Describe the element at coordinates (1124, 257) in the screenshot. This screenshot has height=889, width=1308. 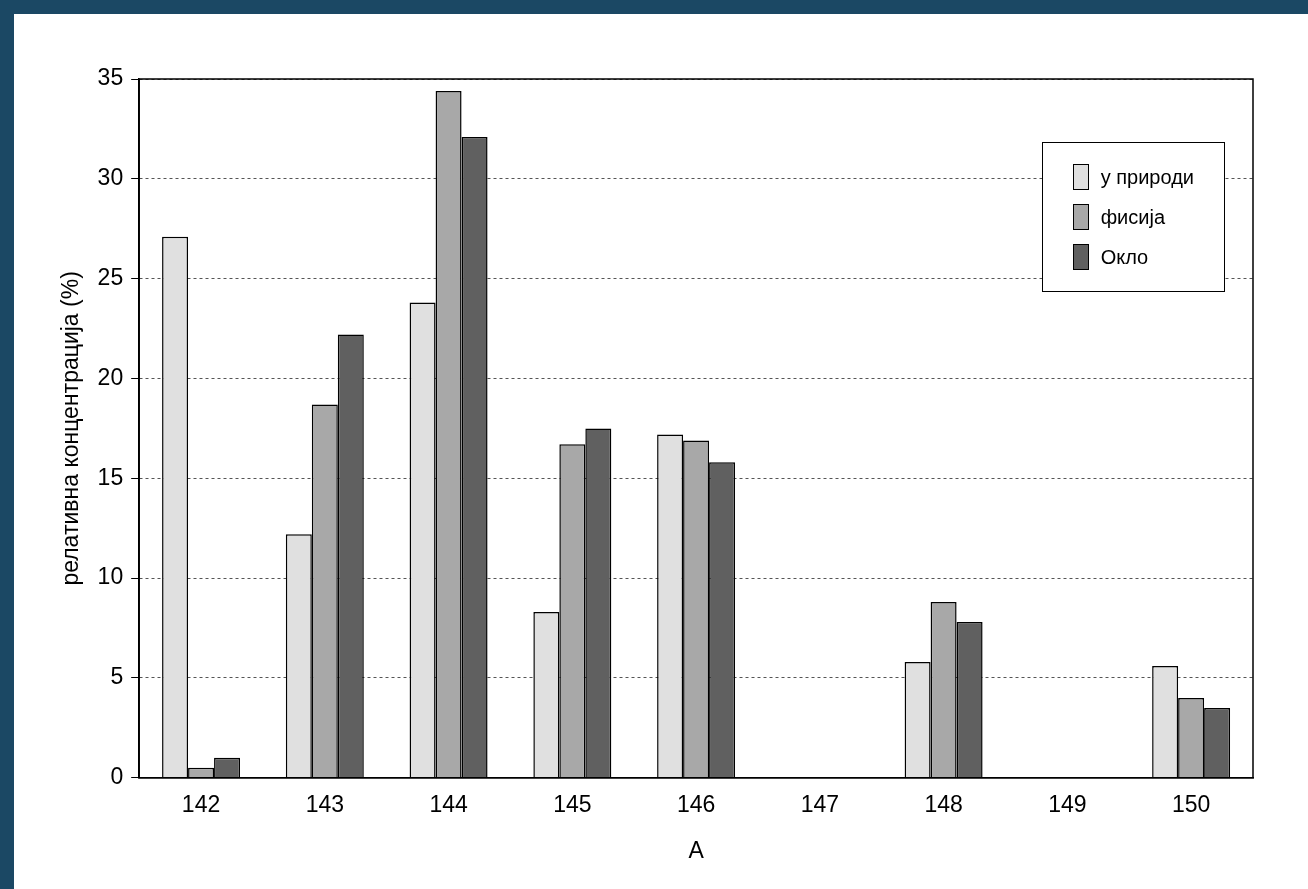
I see `legend-label: Окло` at that location.